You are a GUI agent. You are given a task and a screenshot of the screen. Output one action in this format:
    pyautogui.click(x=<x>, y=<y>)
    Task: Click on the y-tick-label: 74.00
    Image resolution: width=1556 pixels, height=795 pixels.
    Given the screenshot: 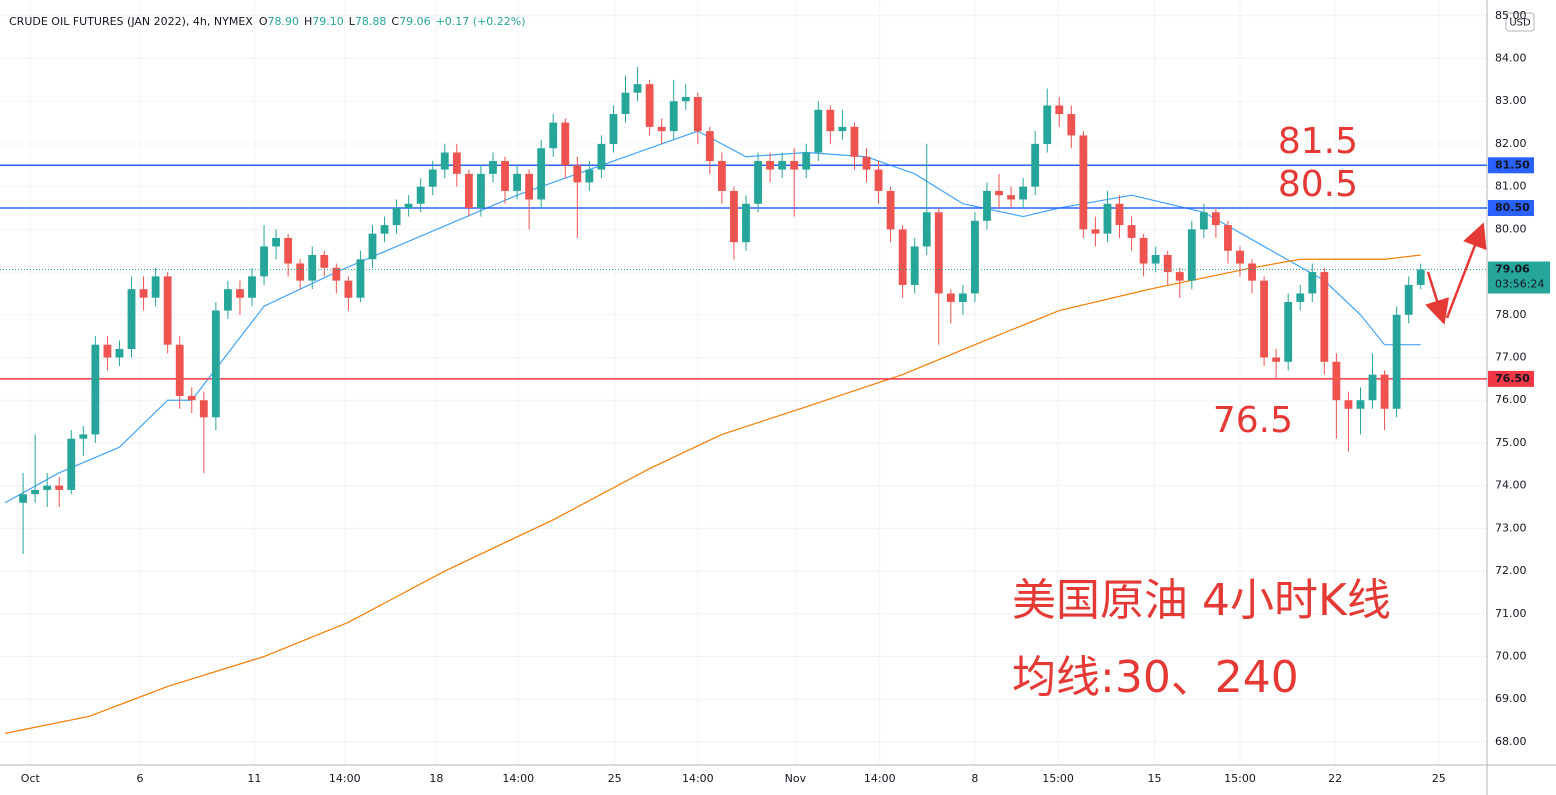 What is the action you would take?
    pyautogui.click(x=1511, y=485)
    